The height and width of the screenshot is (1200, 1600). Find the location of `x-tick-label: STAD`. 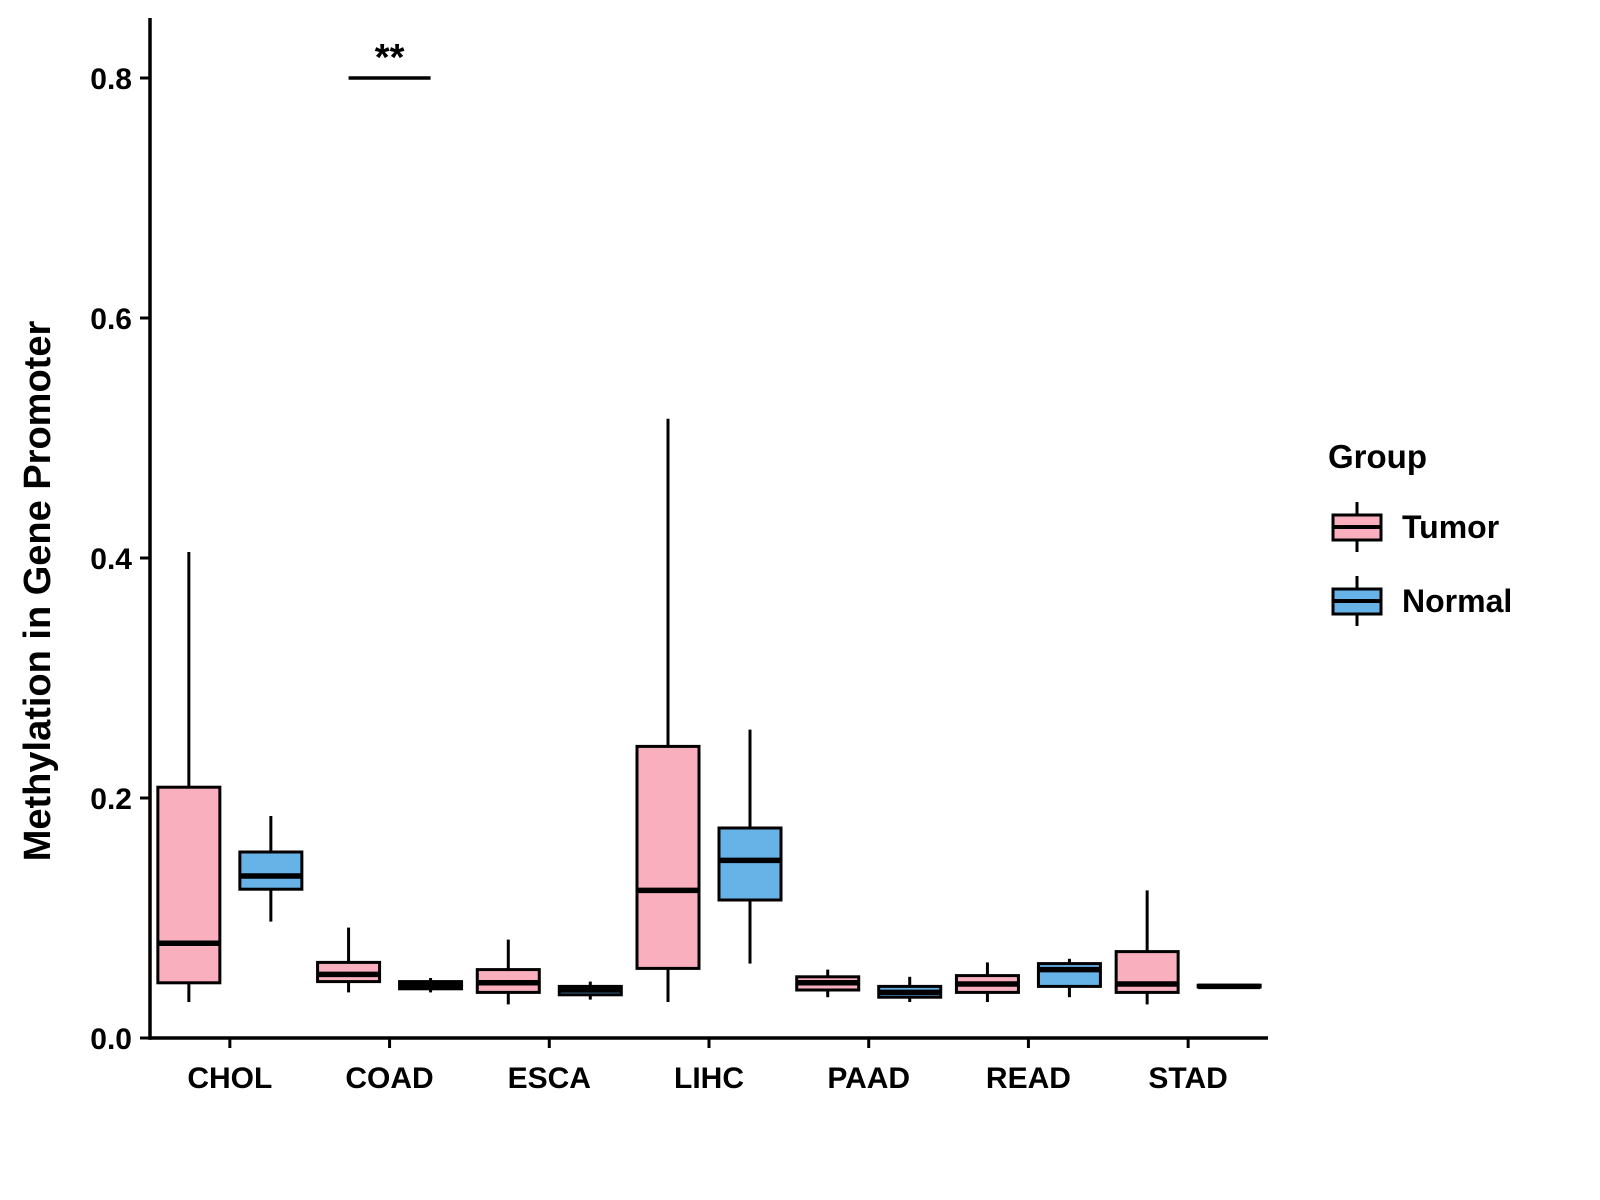

x-tick-label: STAD is located at coordinates (1187, 1078).